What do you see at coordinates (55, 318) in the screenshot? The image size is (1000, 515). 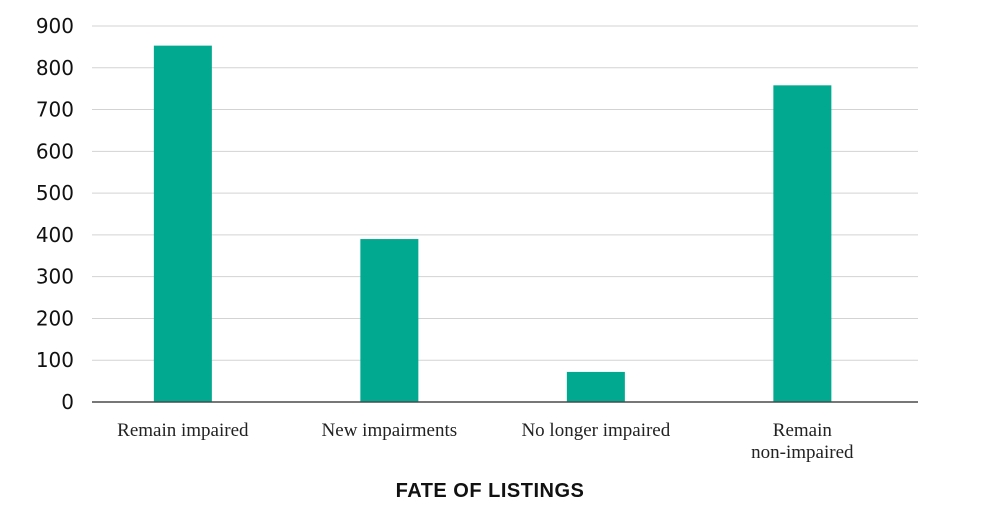 I see `y-tick-label-200: 200` at bounding box center [55, 318].